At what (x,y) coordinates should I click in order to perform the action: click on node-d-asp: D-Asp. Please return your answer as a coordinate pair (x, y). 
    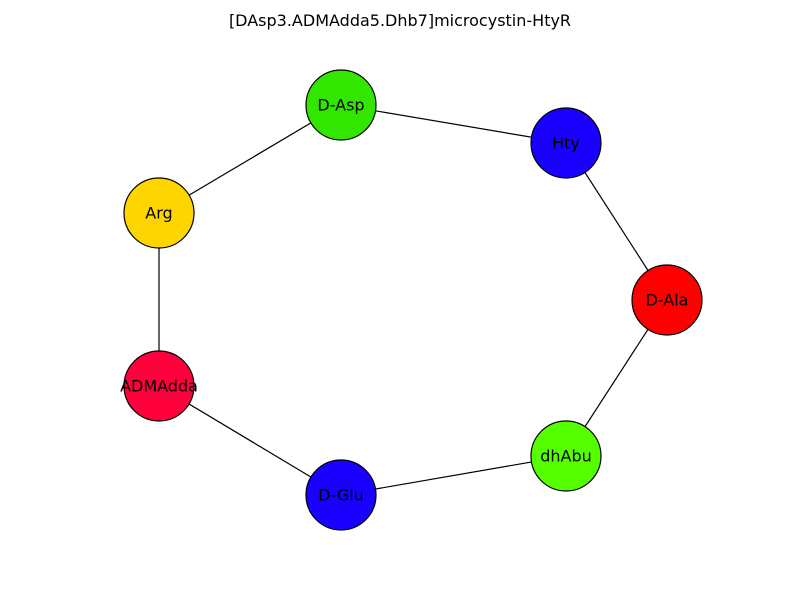
    Looking at the image, I should click on (341, 105).